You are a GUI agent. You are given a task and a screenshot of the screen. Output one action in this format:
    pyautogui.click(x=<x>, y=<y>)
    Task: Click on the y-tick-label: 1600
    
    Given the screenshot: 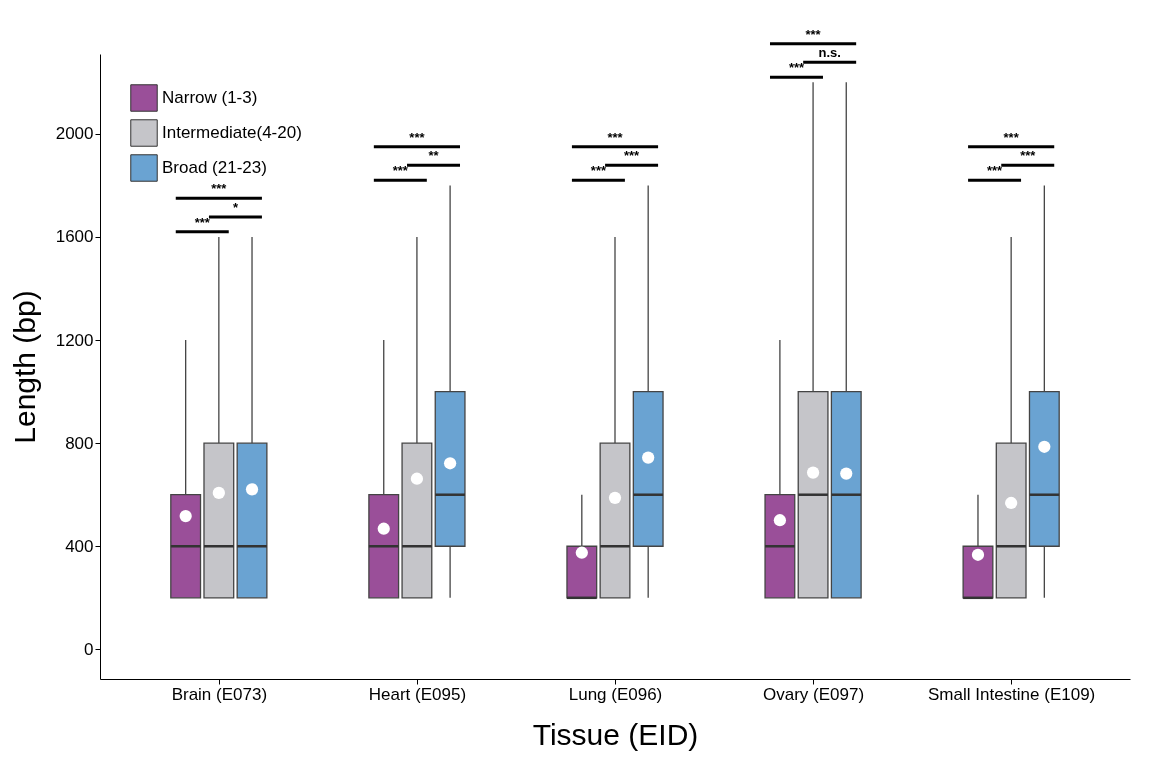 What is the action you would take?
    pyautogui.click(x=74, y=237)
    